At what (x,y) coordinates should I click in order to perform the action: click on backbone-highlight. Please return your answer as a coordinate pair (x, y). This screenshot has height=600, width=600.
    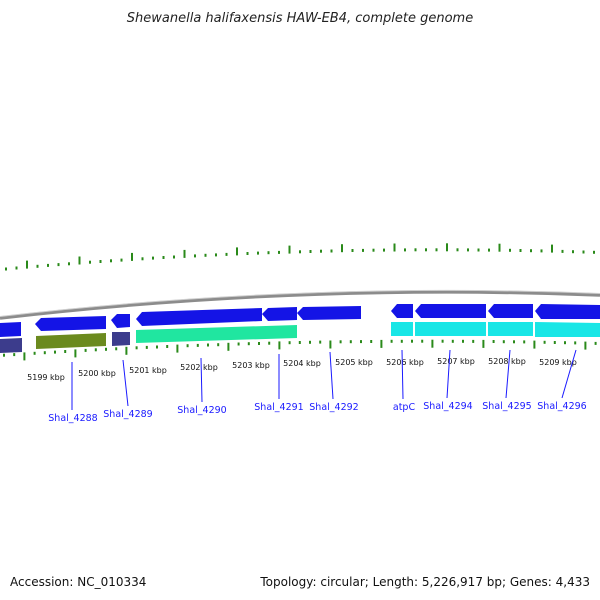
    Looking at the image, I should click on (300, 303).